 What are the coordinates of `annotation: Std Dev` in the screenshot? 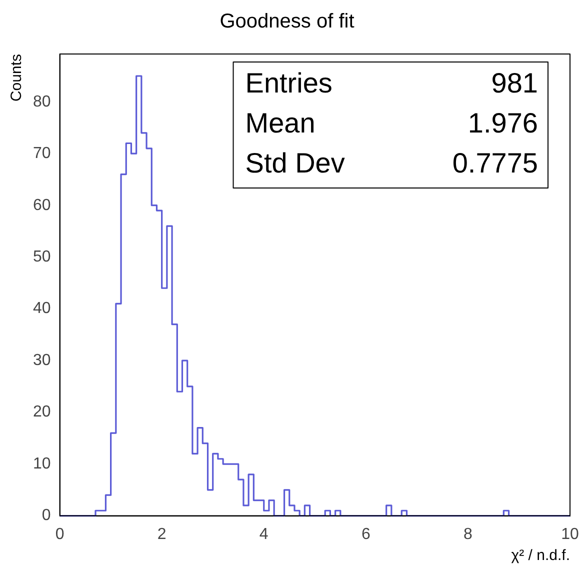 It's located at (295, 163).